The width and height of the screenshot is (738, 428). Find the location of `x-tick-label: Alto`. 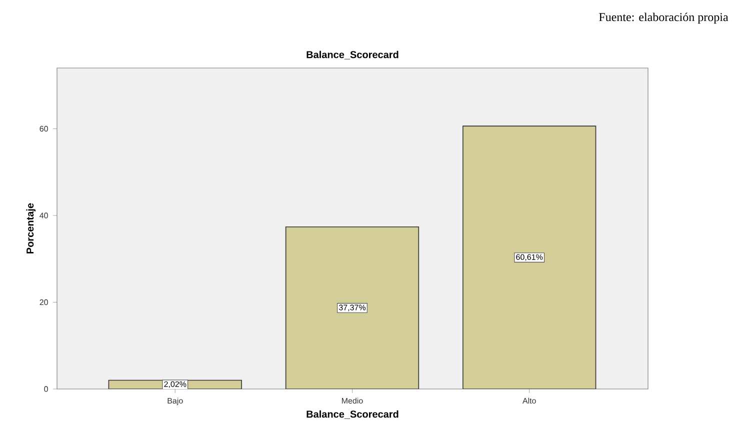

x-tick-label: Alto is located at coordinates (529, 401).